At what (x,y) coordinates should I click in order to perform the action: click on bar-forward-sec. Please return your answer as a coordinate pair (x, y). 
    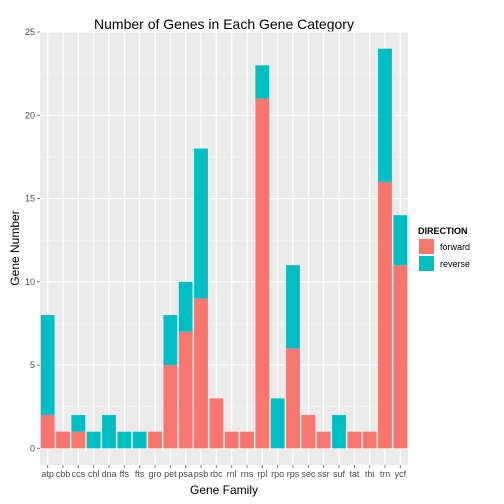
    Looking at the image, I should click on (308, 432).